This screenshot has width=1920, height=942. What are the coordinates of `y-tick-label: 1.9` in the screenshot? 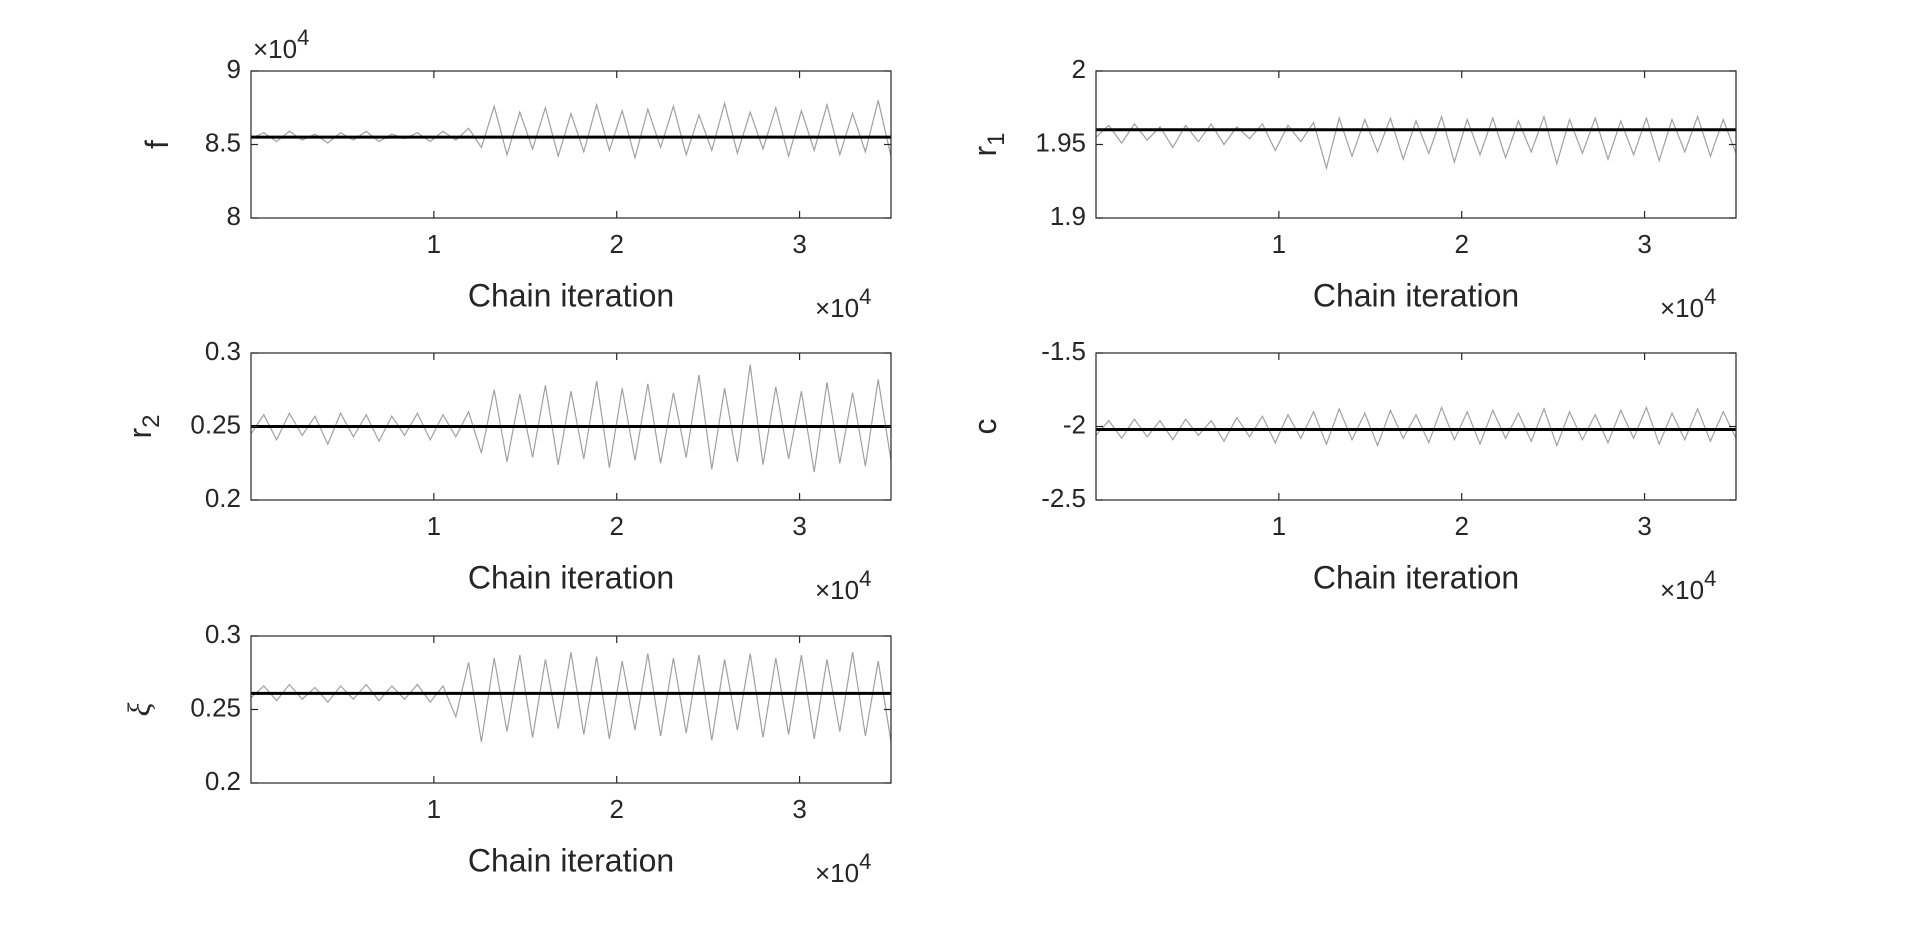 It's located at (1068, 216).